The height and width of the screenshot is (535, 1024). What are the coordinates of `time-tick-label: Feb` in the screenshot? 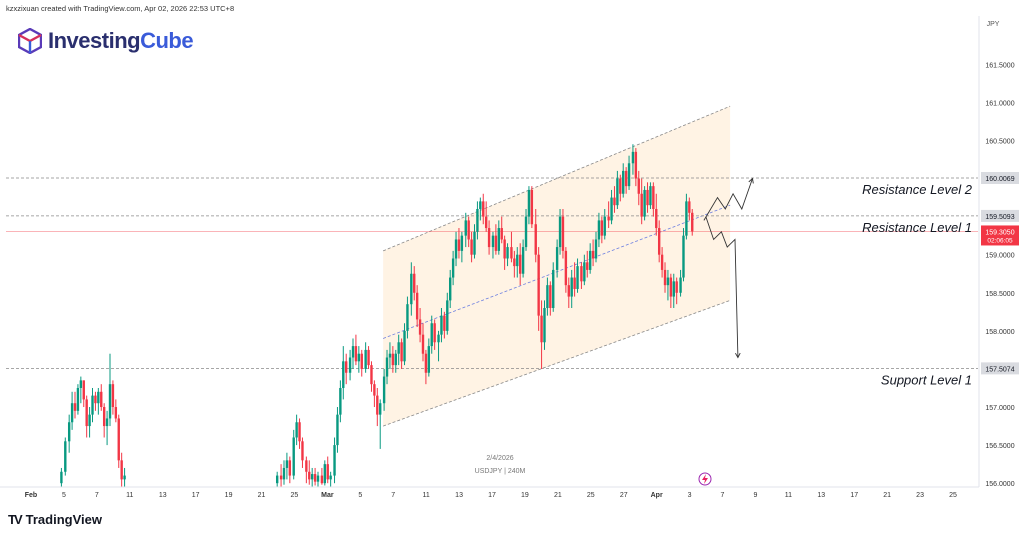 It's located at (31, 495).